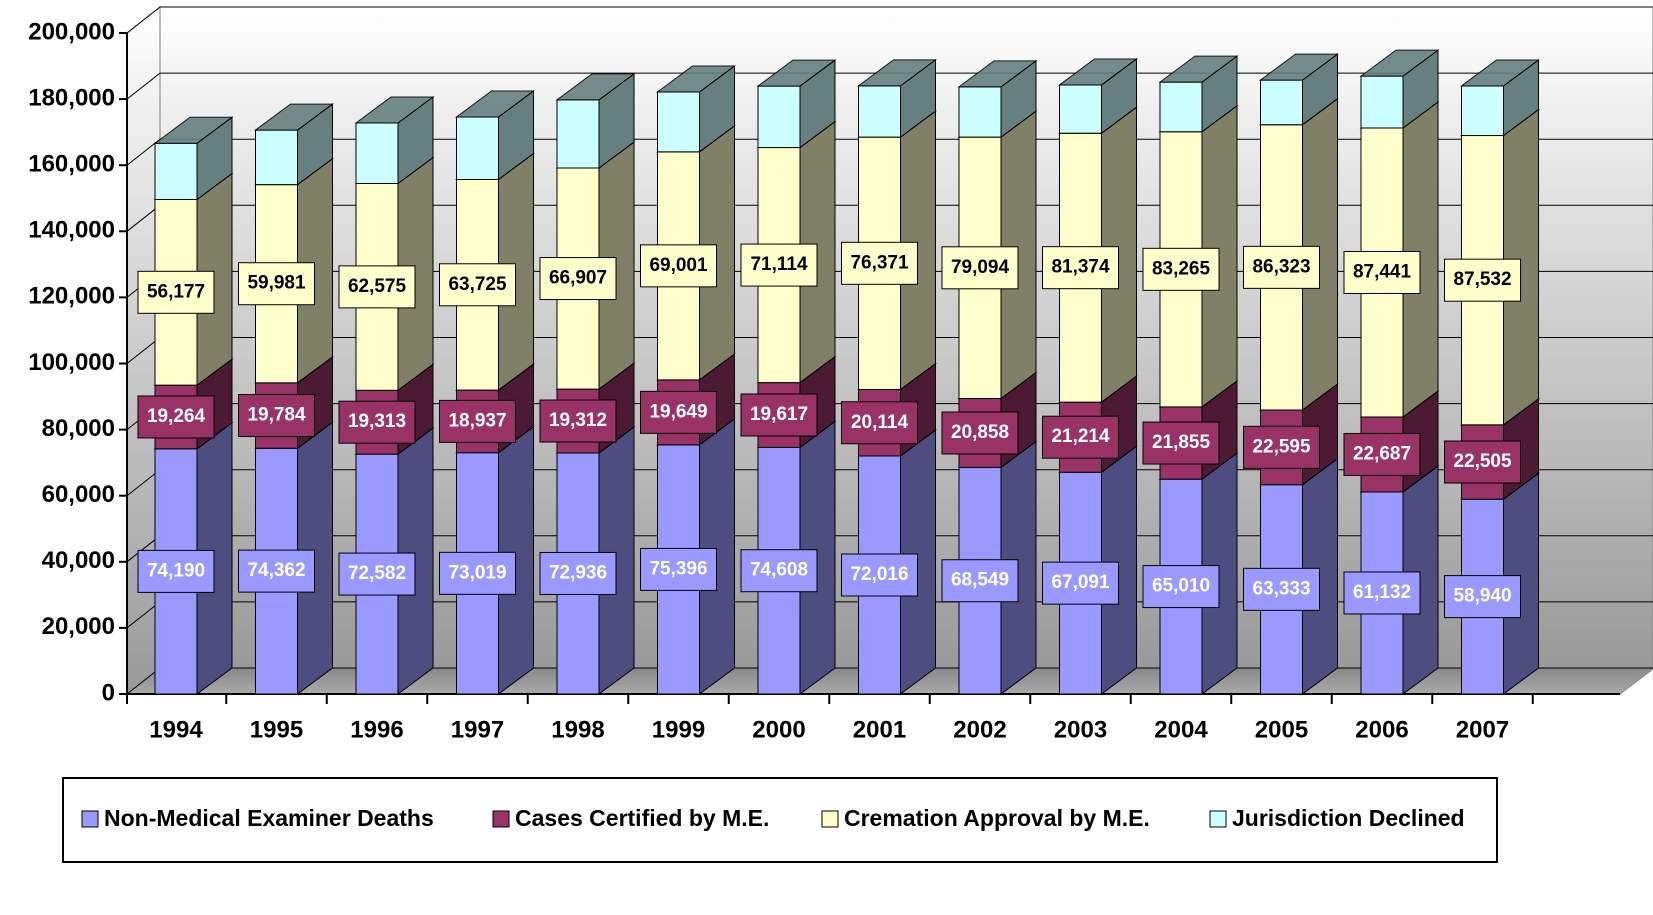 The width and height of the screenshot is (1653, 915). I want to click on y-tick-label: 100,000, so click(71, 362).